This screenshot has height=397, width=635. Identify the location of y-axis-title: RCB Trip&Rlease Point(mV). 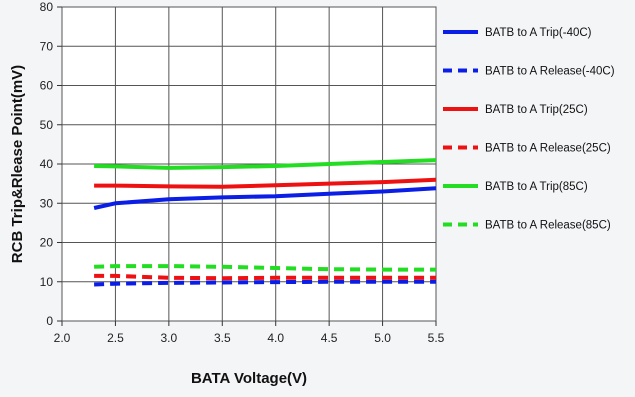
(17, 164).